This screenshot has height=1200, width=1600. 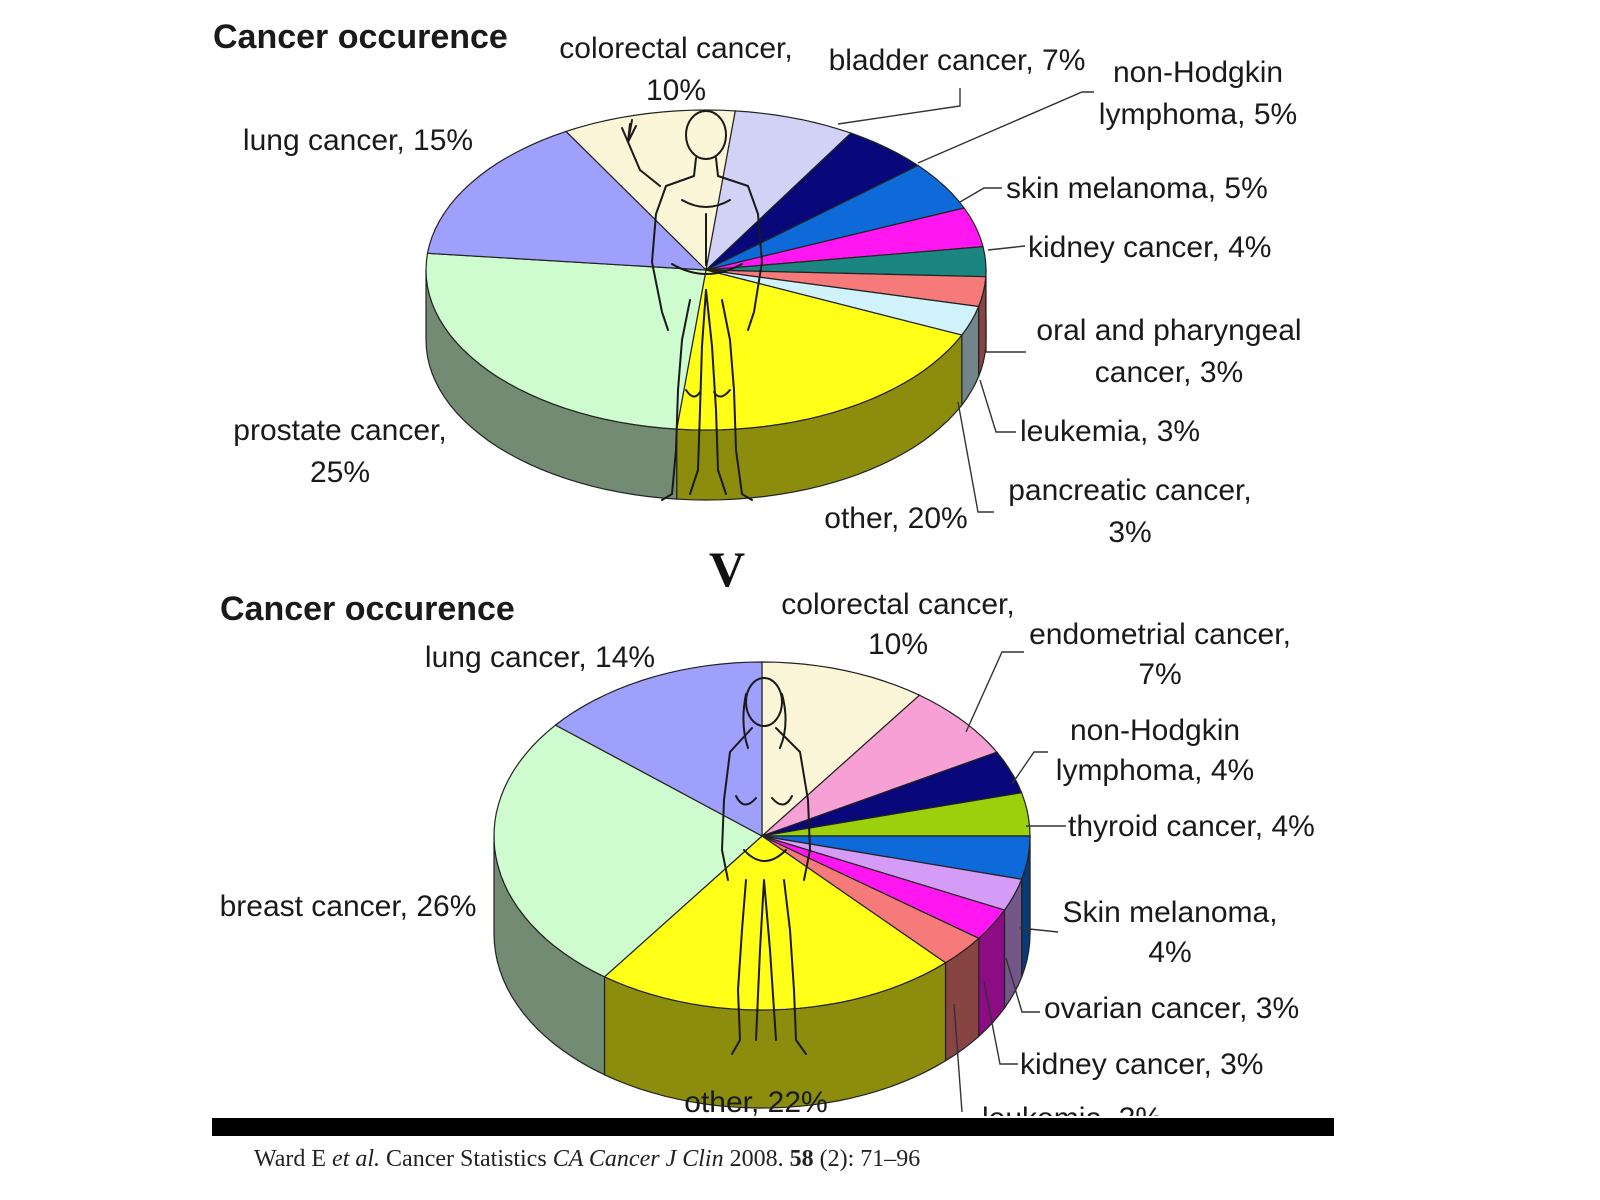 What do you see at coordinates (1149, 247) in the screenshot?
I see `label-kidney-male: kidney cancer, 4%` at bounding box center [1149, 247].